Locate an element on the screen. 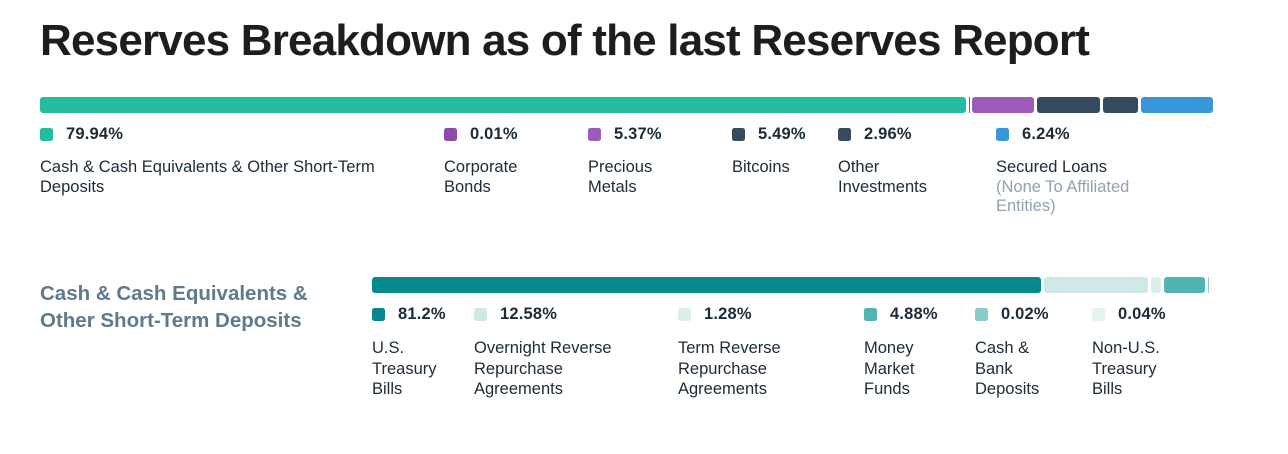  legend-percent: 0.04% is located at coordinates (1142, 313).